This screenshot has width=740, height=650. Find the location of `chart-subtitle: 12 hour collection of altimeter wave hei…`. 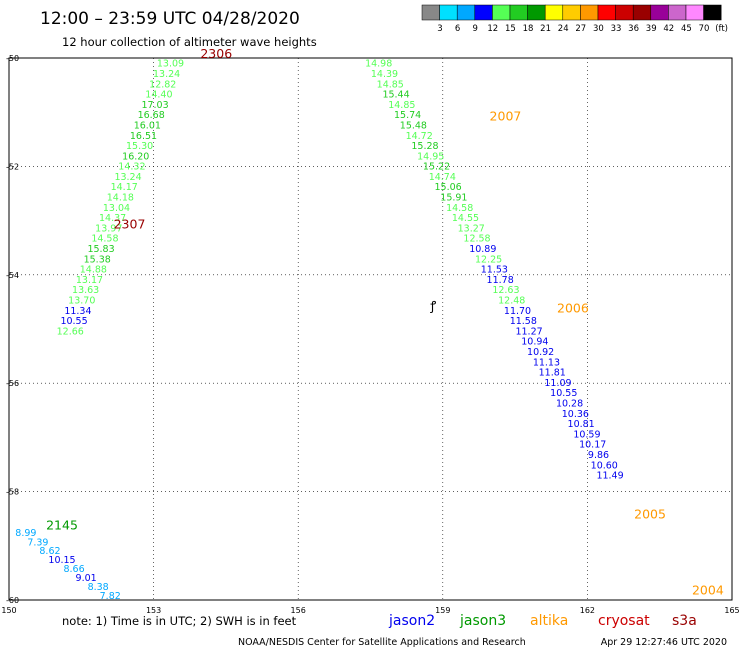

chart-subtitle: 12 hour collection of altimeter wave hei… is located at coordinates (189, 42).